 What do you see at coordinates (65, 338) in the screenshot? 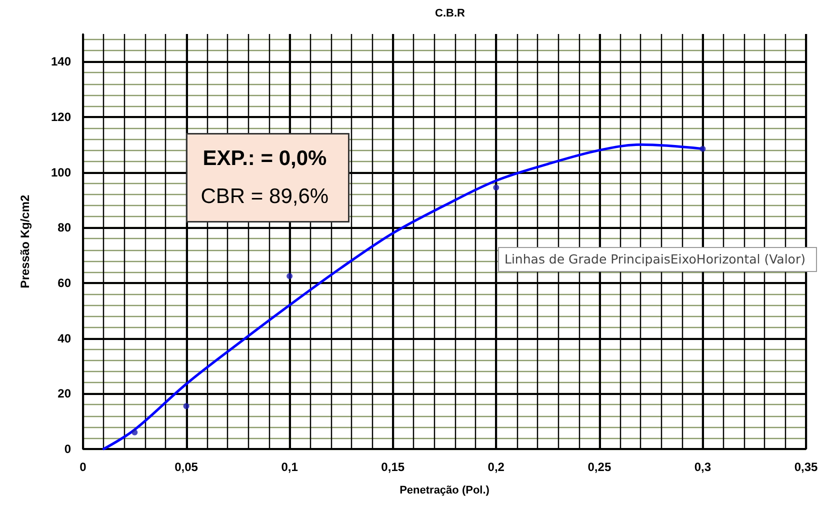
I see `y-tick-label: 40` at bounding box center [65, 338].